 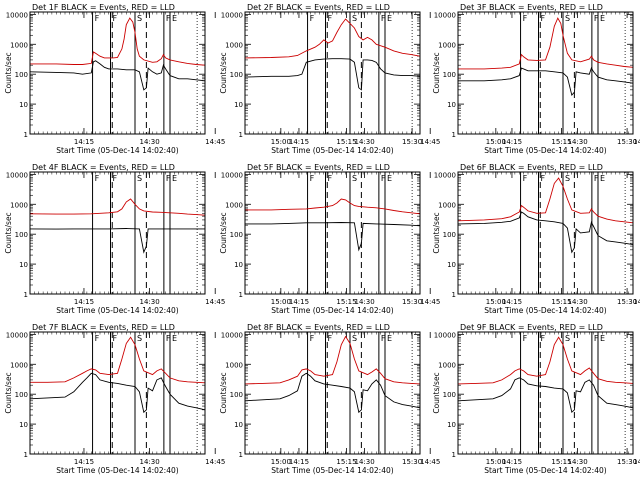 I want to click on chart-title: Det 6F BLACK = Events, RED = LLD, so click(x=531, y=167).